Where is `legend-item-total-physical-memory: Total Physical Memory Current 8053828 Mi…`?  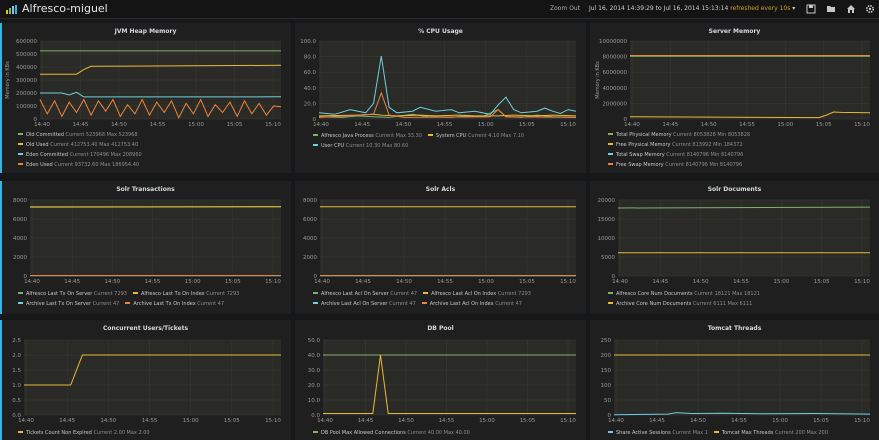
legend-item-total-physical-memory: Total Physical Memory Current 8053828 Mi… is located at coordinates (679, 135).